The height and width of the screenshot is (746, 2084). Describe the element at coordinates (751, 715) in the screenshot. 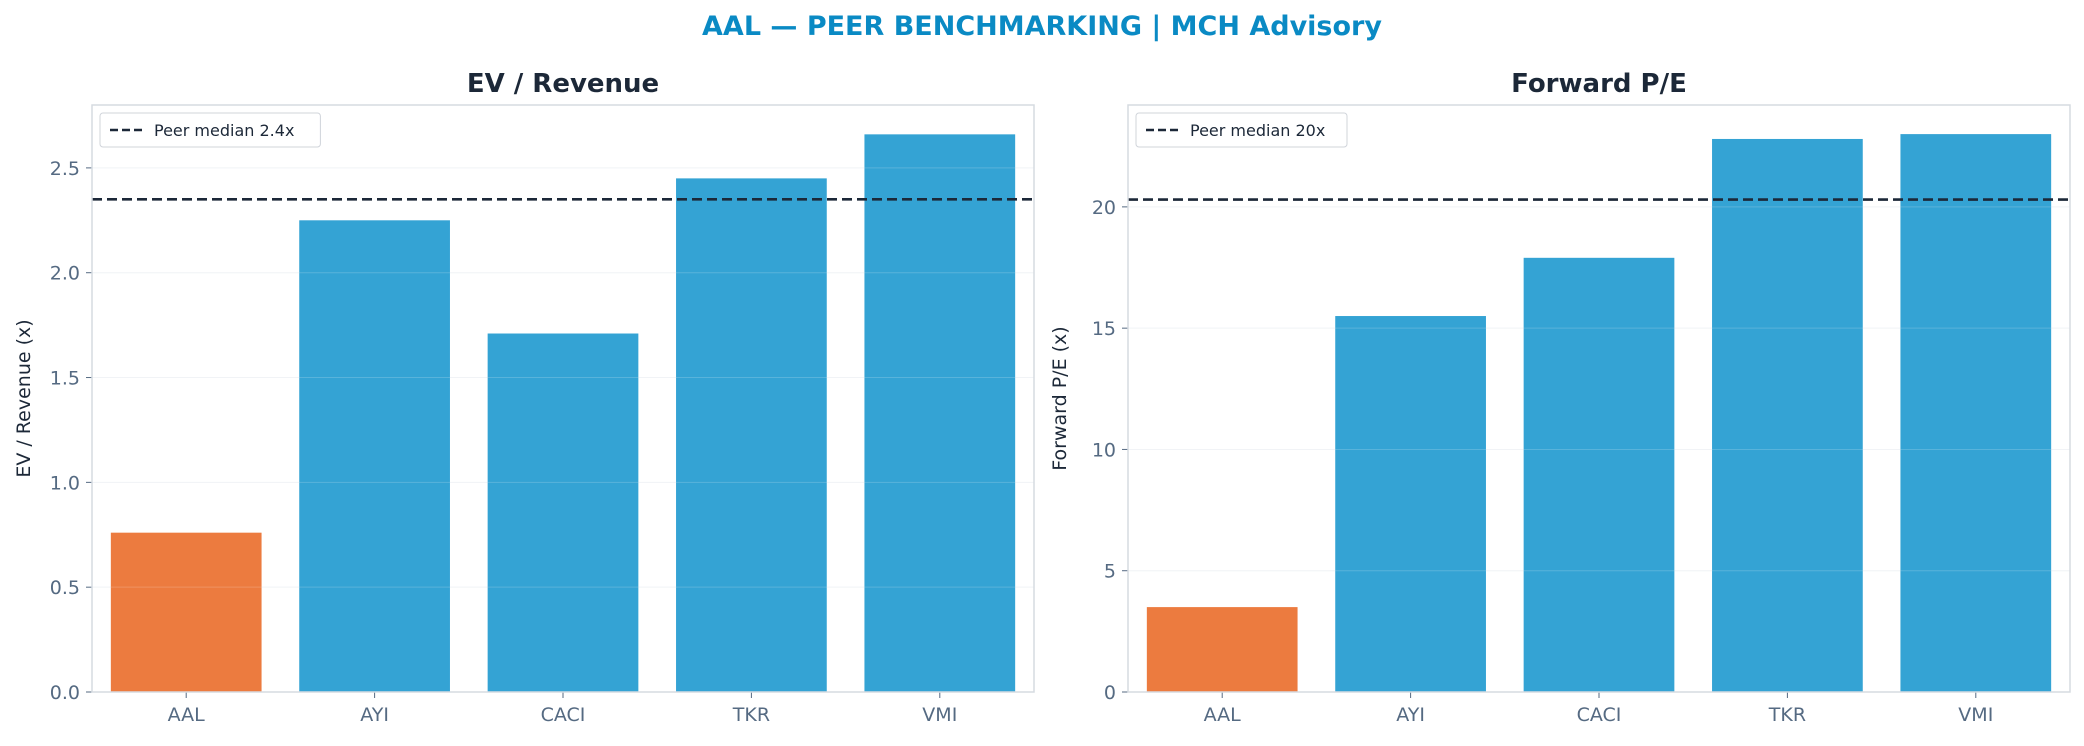

I see `ev-revenue-xtick-label-tkr: TKR` at that location.